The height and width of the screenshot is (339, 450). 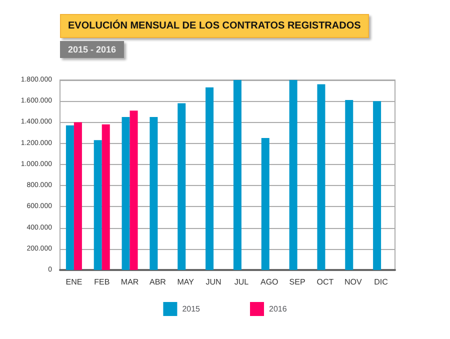 What do you see at coordinates (353, 282) in the screenshot?
I see `x-tick-label: NOV` at bounding box center [353, 282].